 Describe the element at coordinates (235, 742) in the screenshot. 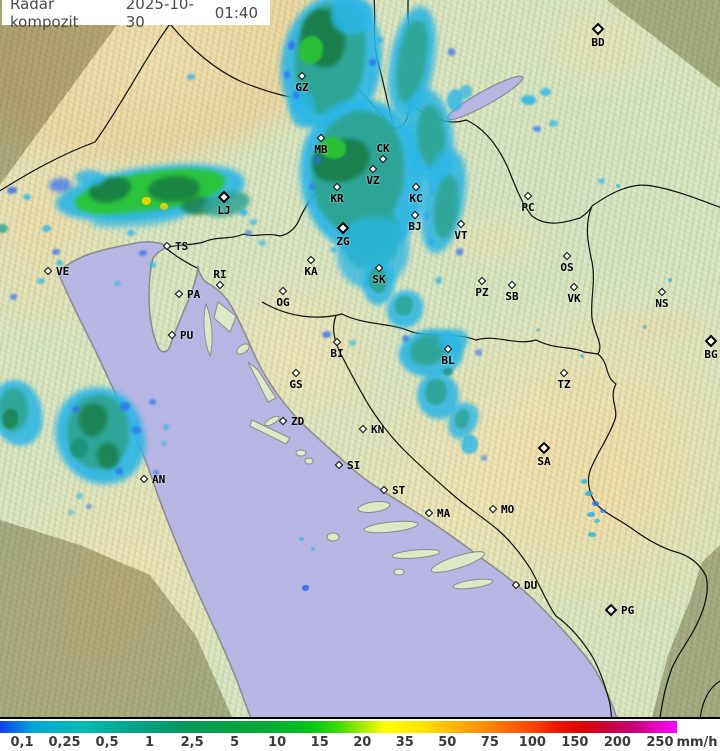

I see `legend-tick-label: 5` at that location.